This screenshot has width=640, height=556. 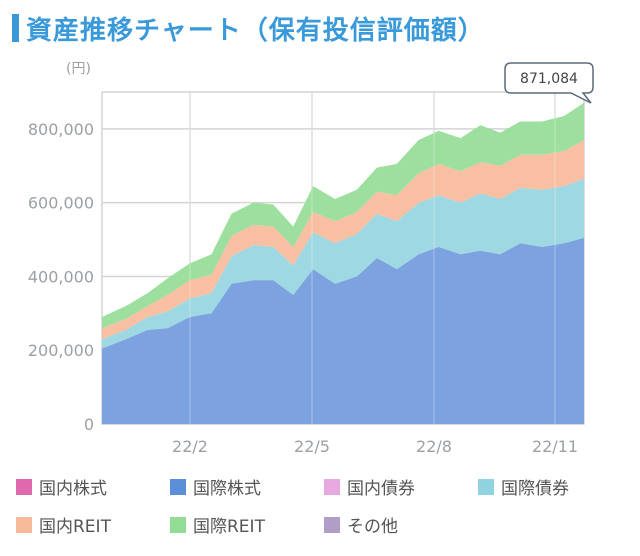 I want to click on title-accent-bar, so click(x=15, y=28).